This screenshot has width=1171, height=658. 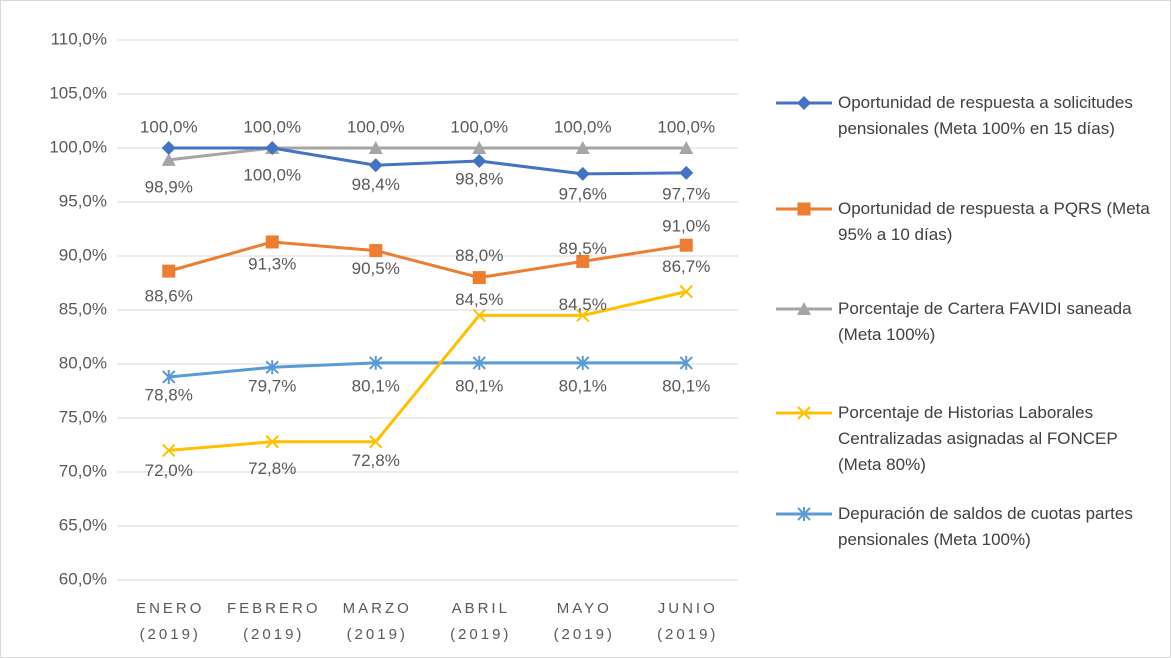 What do you see at coordinates (686, 193) in the screenshot?
I see `data-label: 97,7%` at bounding box center [686, 193].